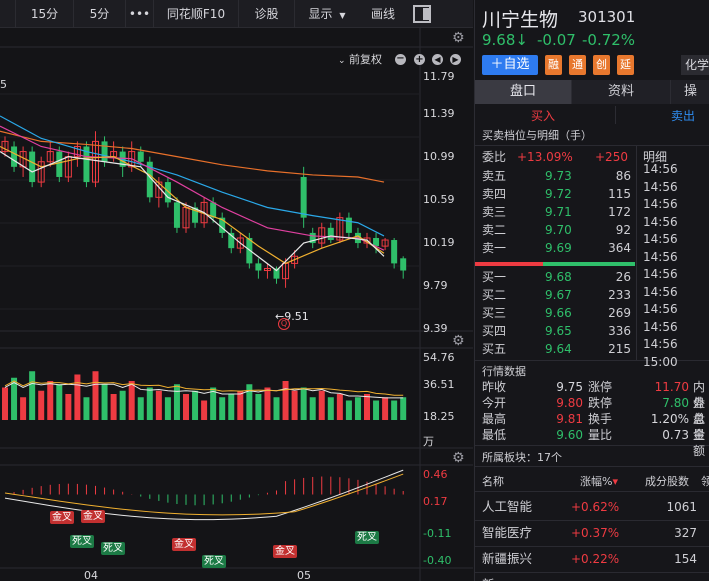 Image resolution: width=709 pixels, height=581 pixels. I want to click on bid-level-price: 9.65, so click(558, 331).